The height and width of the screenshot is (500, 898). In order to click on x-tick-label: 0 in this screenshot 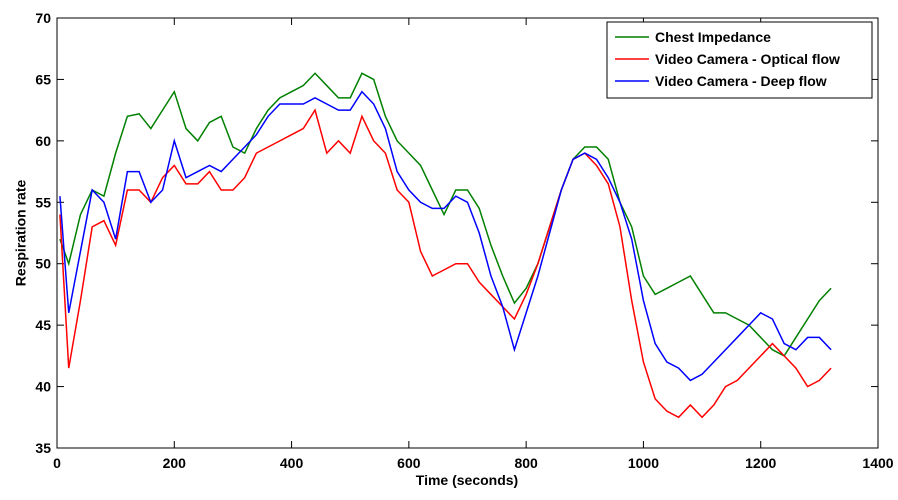, I will do `click(57, 463)`.